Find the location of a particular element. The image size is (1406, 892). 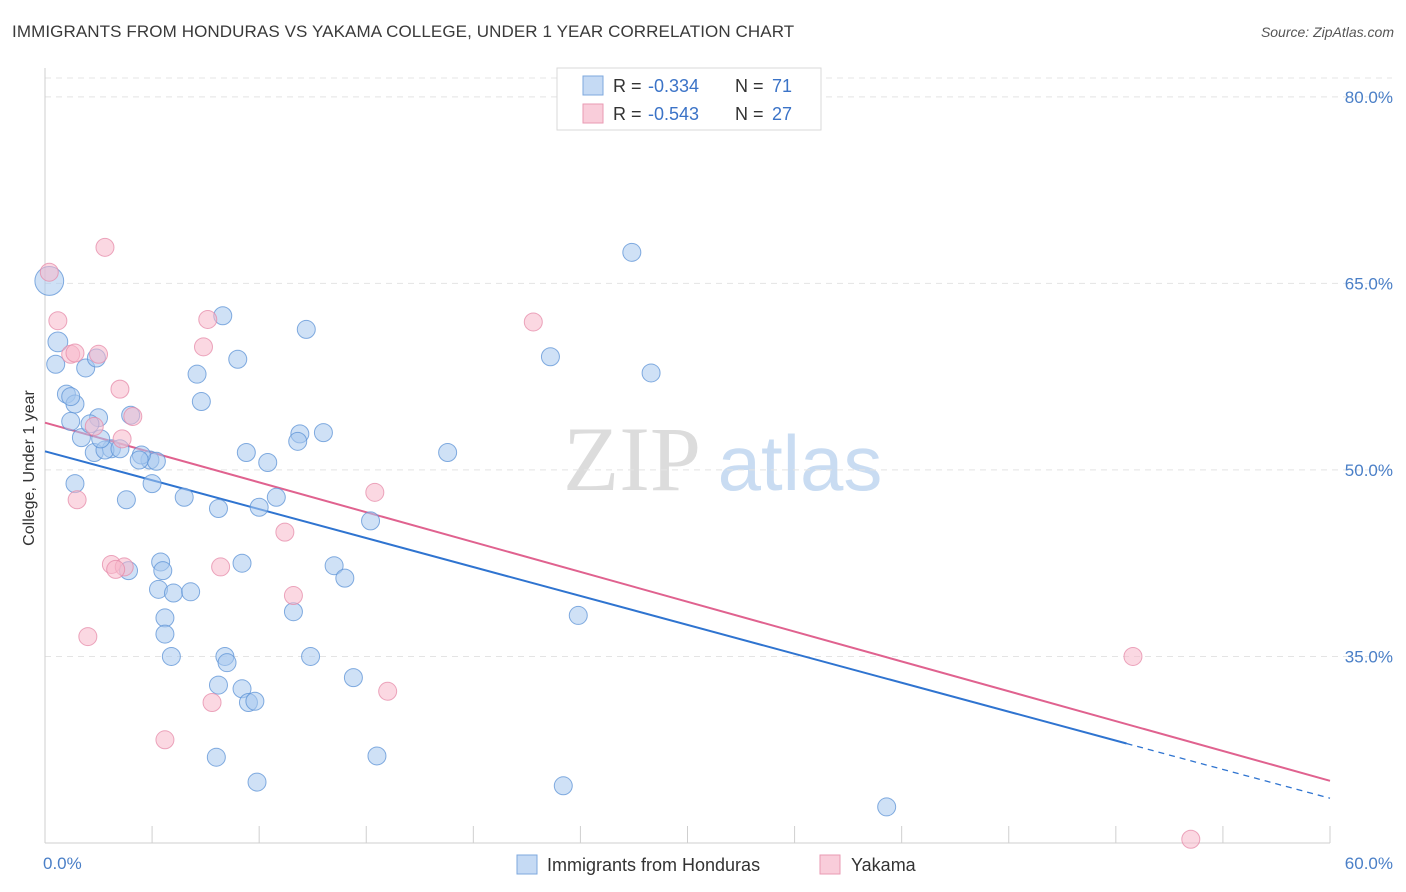

honduras-trend-extension is located at coordinates (1228, 770).